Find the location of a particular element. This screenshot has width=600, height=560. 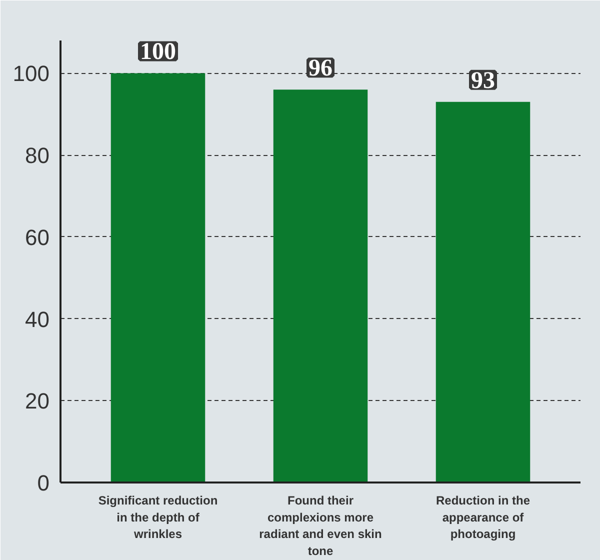

data-label: 96 is located at coordinates (320, 69).